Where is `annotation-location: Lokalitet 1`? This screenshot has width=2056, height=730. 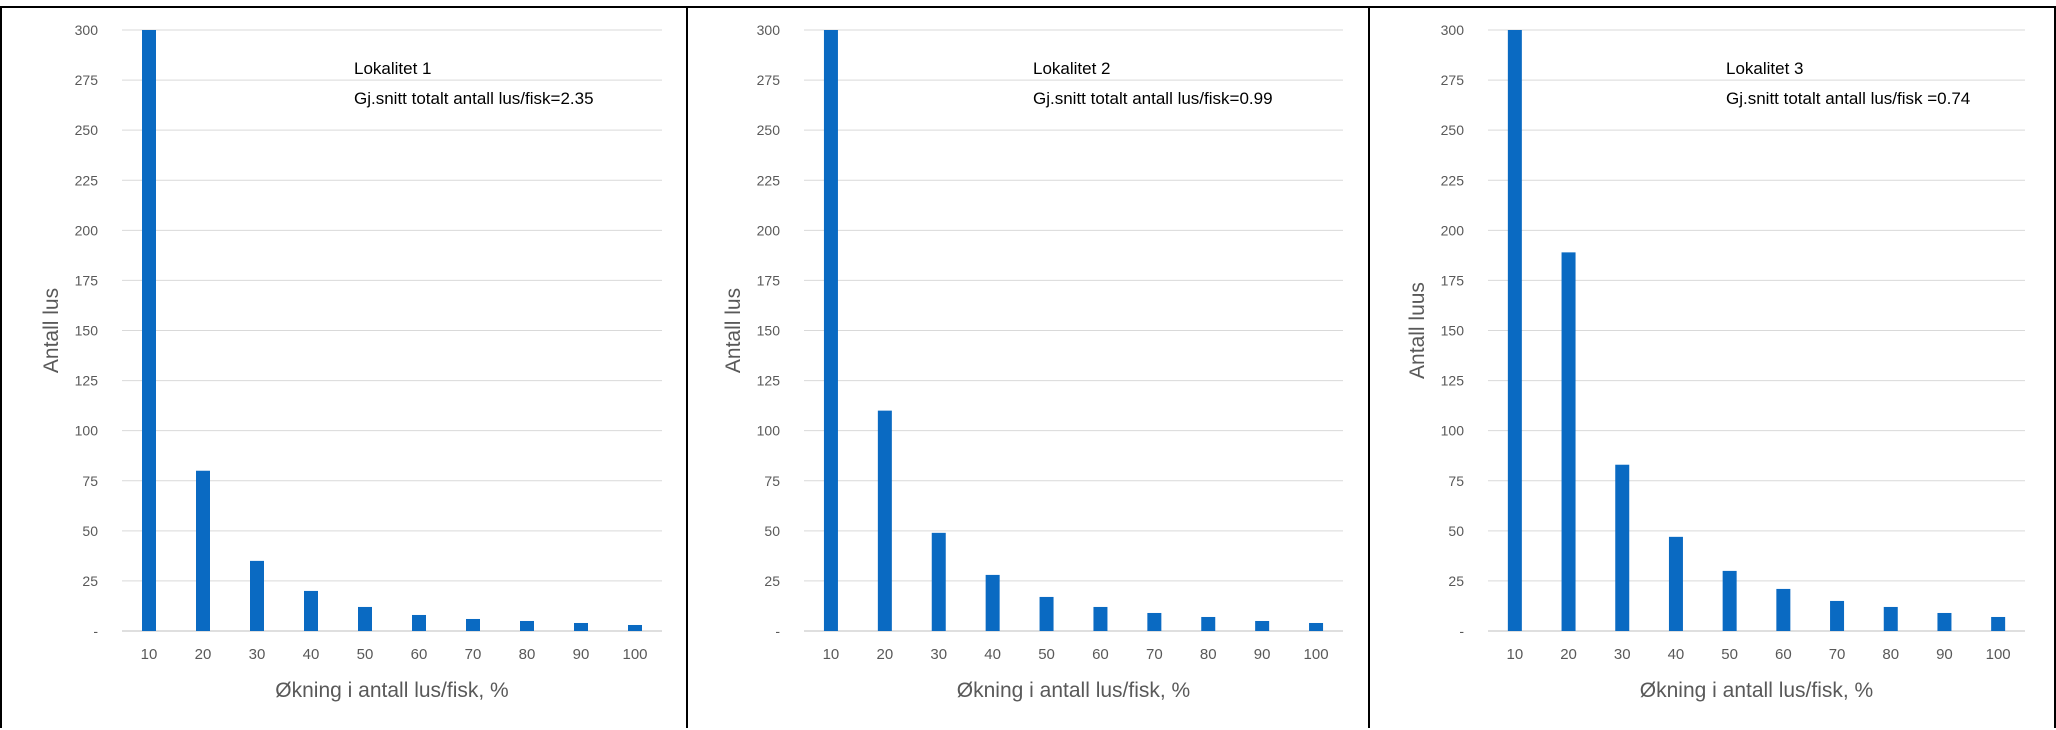 annotation-location: Lokalitet 1 is located at coordinates (393, 68).